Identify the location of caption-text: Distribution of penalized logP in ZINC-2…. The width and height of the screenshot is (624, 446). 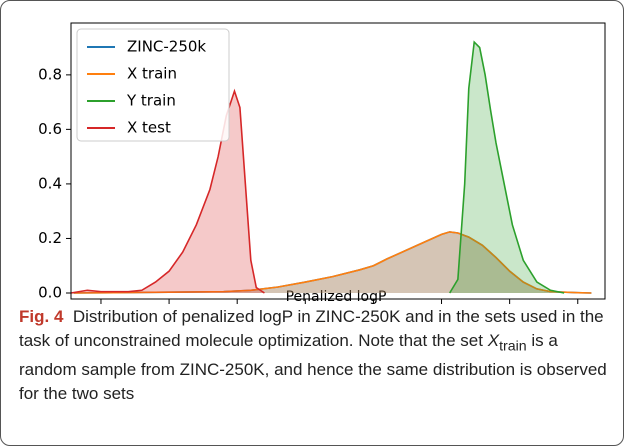
(311, 328).